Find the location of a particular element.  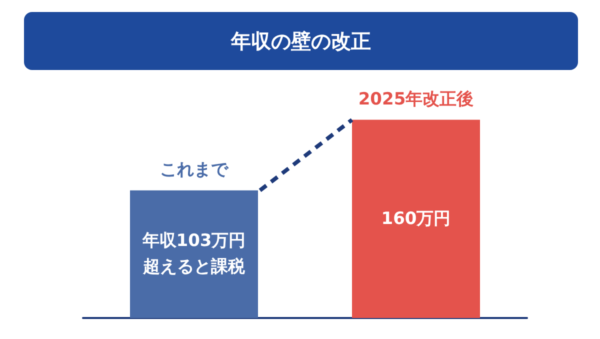

data-label: 年収103万円超えると課税 is located at coordinates (193, 254).